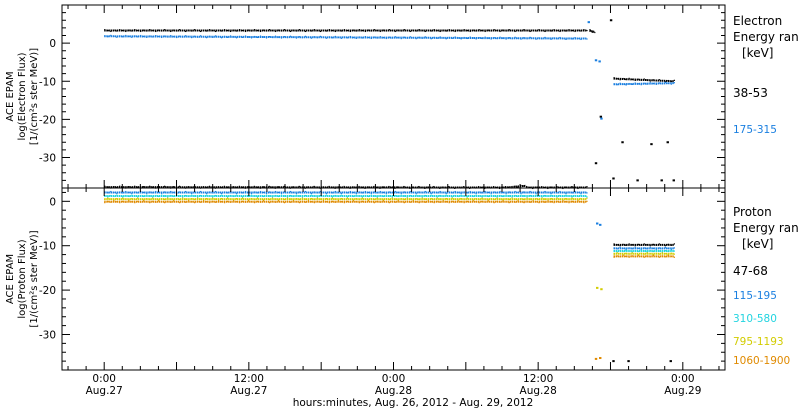  I want to click on ytick-label: -10, so click(47, 247).